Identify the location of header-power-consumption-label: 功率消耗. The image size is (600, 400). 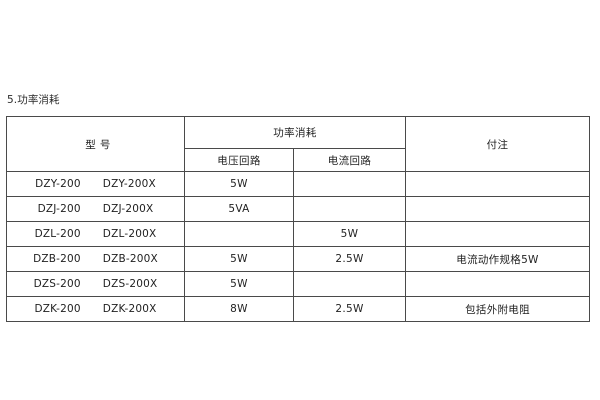
(295, 133).